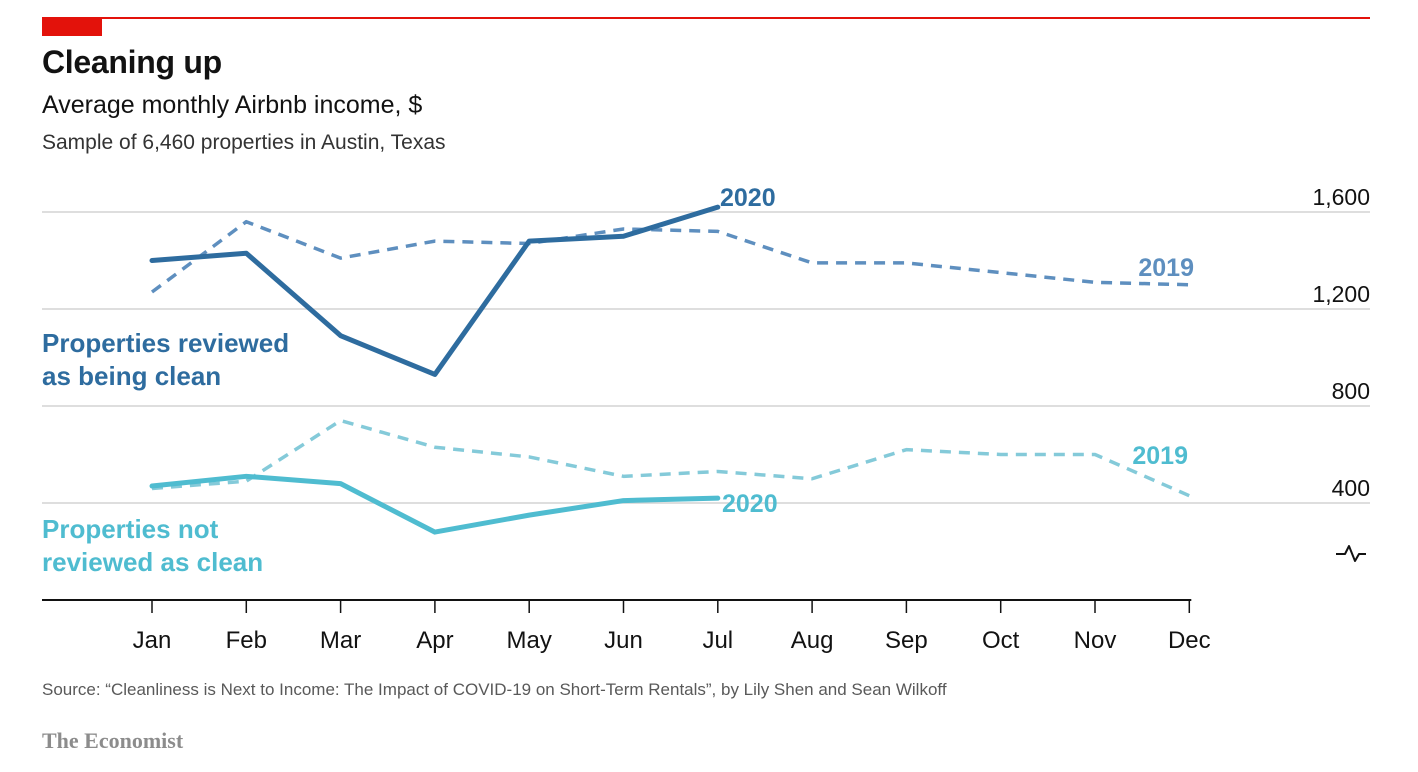 The height and width of the screenshot is (772, 1418). Describe the element at coordinates (529, 640) in the screenshot. I see `x-tick-label: May` at that location.